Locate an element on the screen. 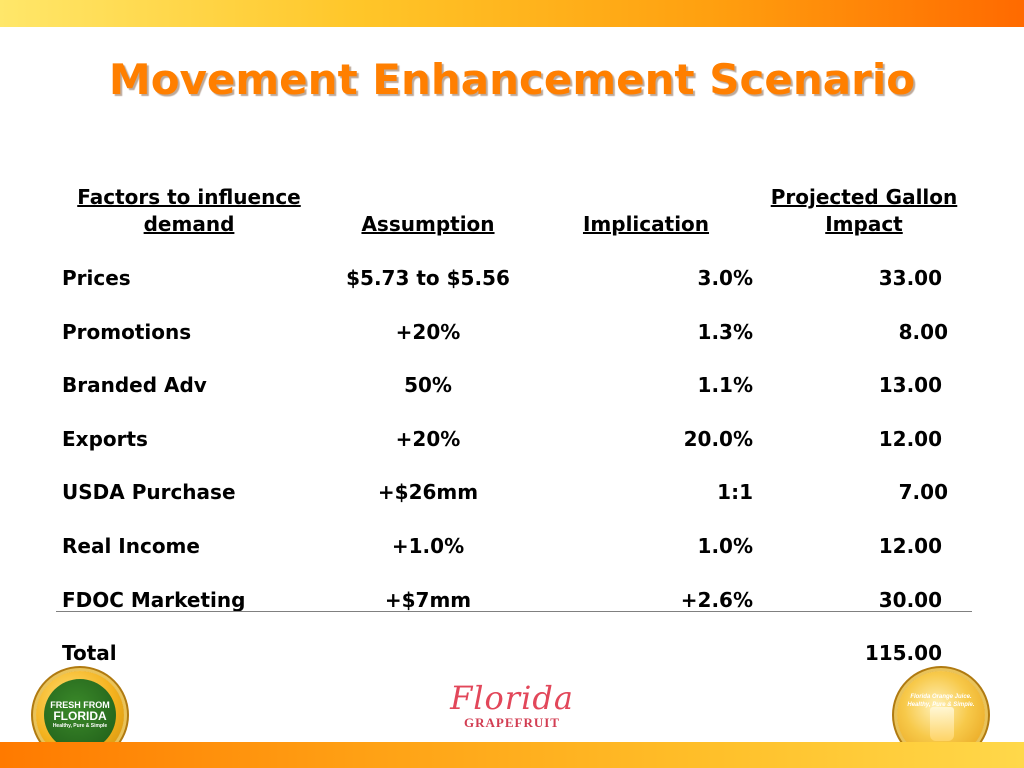 Image resolution: width=1024 pixels, height=768 pixels. fresh-from-florida-line1: FRESH FROM is located at coordinates (80, 705).